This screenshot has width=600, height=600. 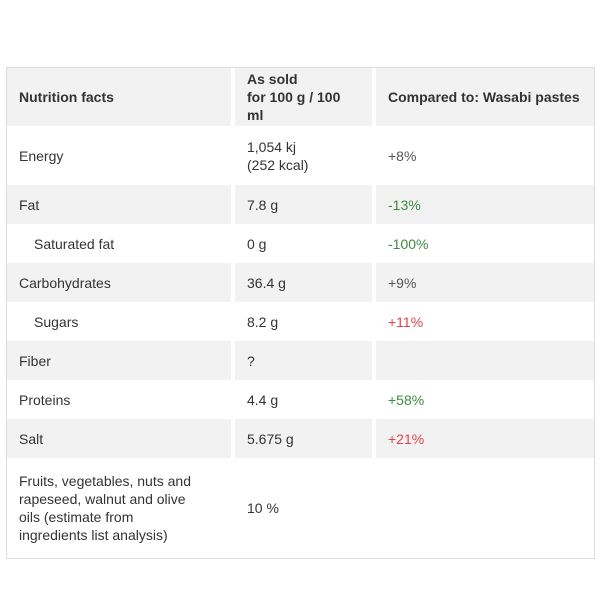 I want to click on row-label: Proteins, so click(x=121, y=399).